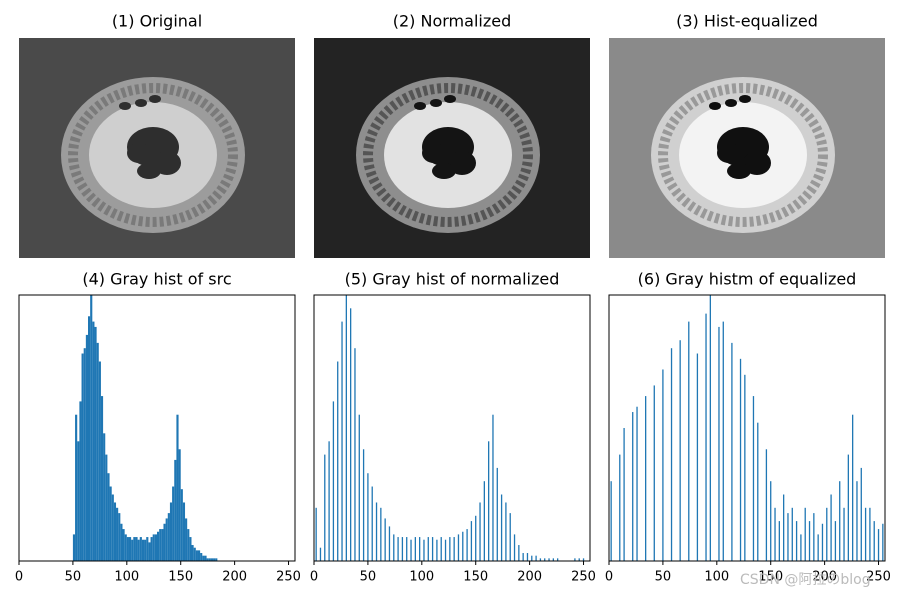 This screenshot has height=600, width=900. I want to click on image-title: (3) Hist-equalized, so click(747, 21).